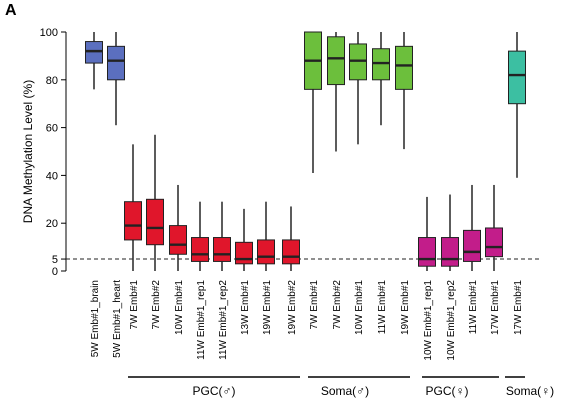 This screenshot has width=570, height=410. Describe the element at coordinates (49, 33) in the screenshot. I see `y-tick-label: 100` at that location.